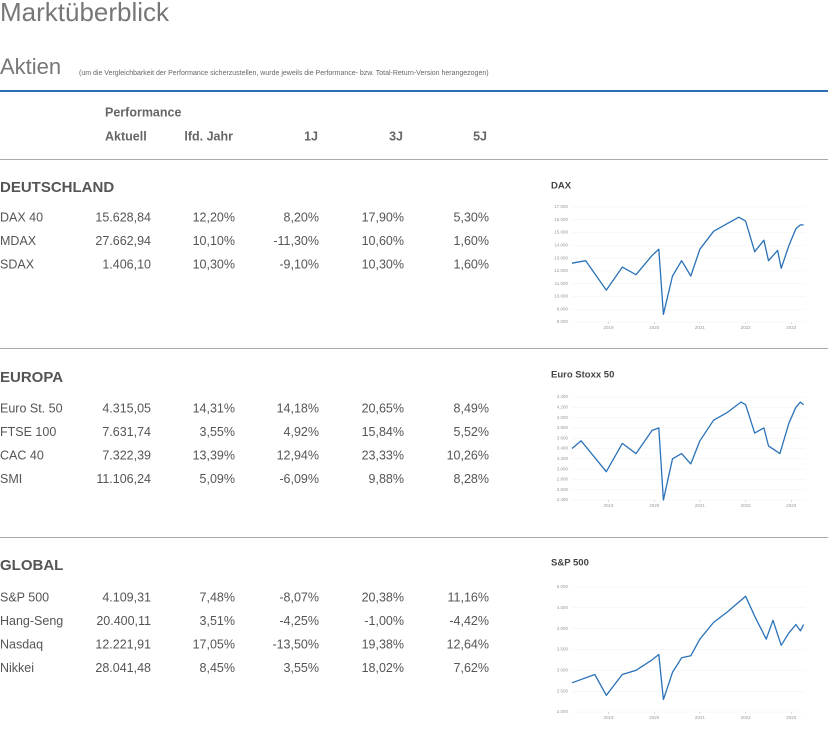  I want to click on chart-title: Euro Stoxx 50, so click(582, 375).